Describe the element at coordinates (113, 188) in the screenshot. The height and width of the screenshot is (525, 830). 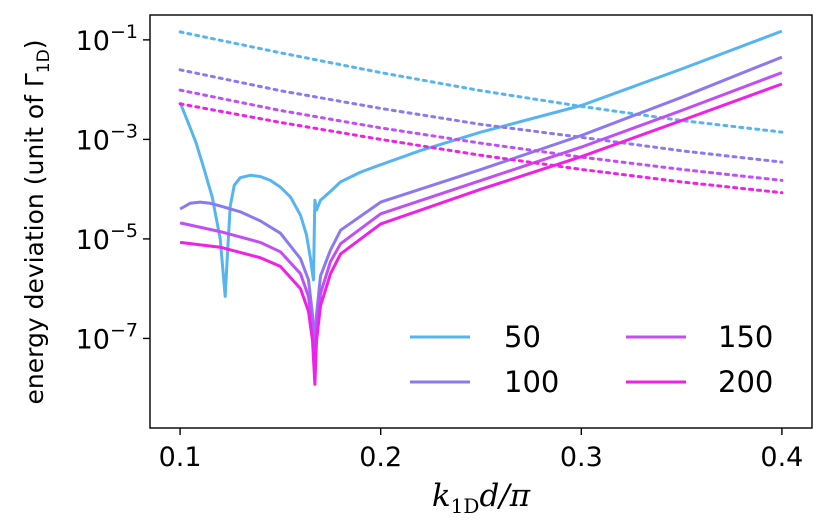
I see `y-axis-ticks: 10⁻¹ 10⁻³ 10⁻⁵ 10⁻⁷` at that location.